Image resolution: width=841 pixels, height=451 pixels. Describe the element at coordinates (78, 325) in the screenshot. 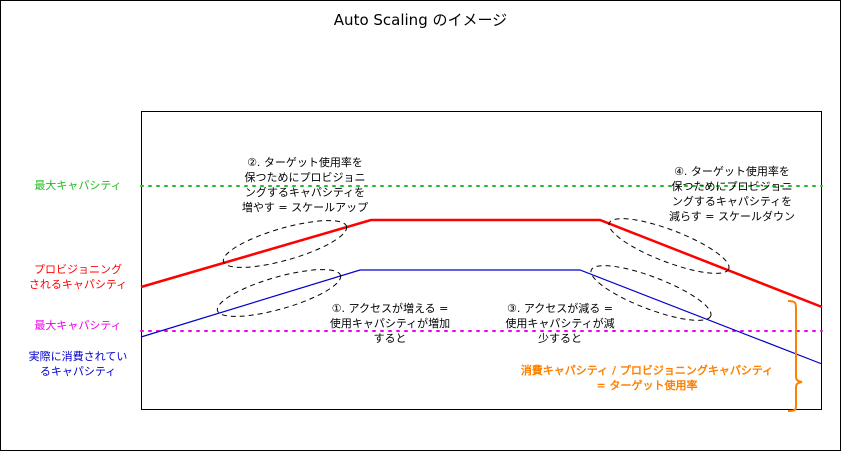

I see `max-capacity-bottom-label: 最大キャパシティ` at that location.